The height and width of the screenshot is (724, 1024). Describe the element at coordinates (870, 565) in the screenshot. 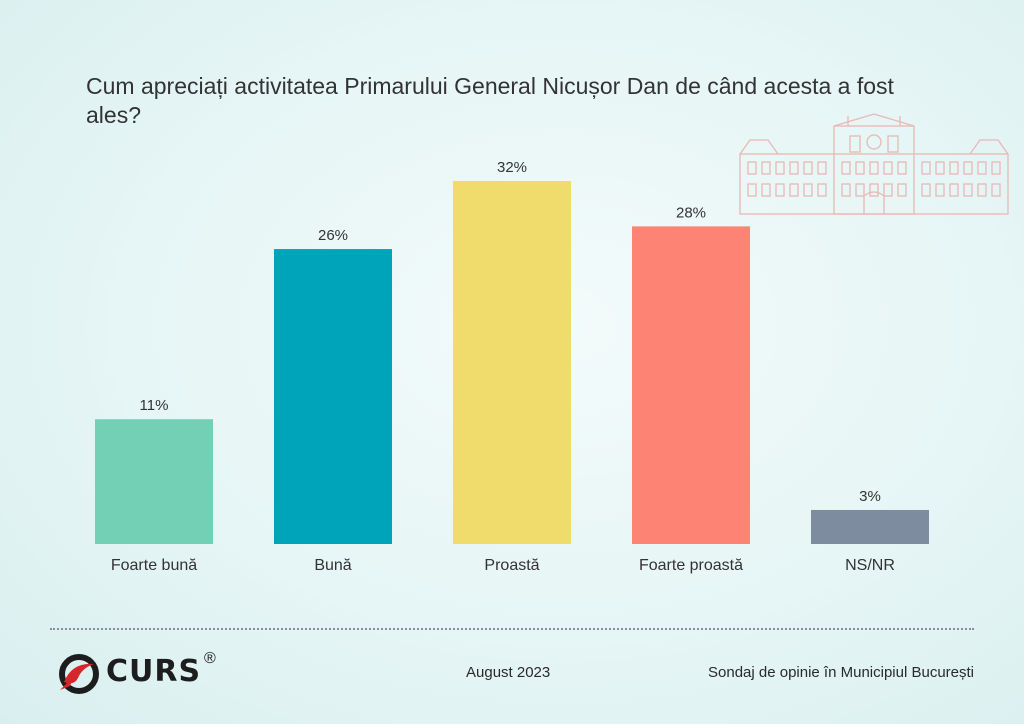

I see `category-label: NS/NR` at that location.